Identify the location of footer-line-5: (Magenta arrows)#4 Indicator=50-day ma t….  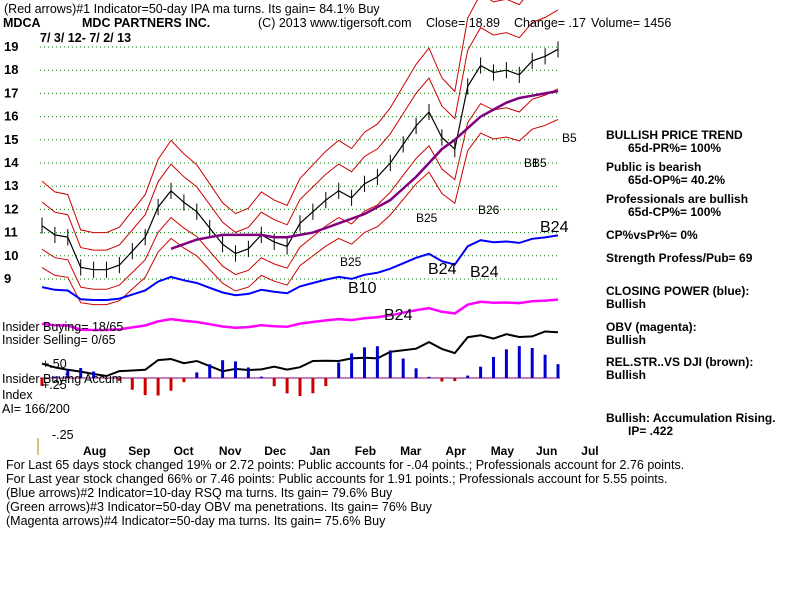
(196, 521).